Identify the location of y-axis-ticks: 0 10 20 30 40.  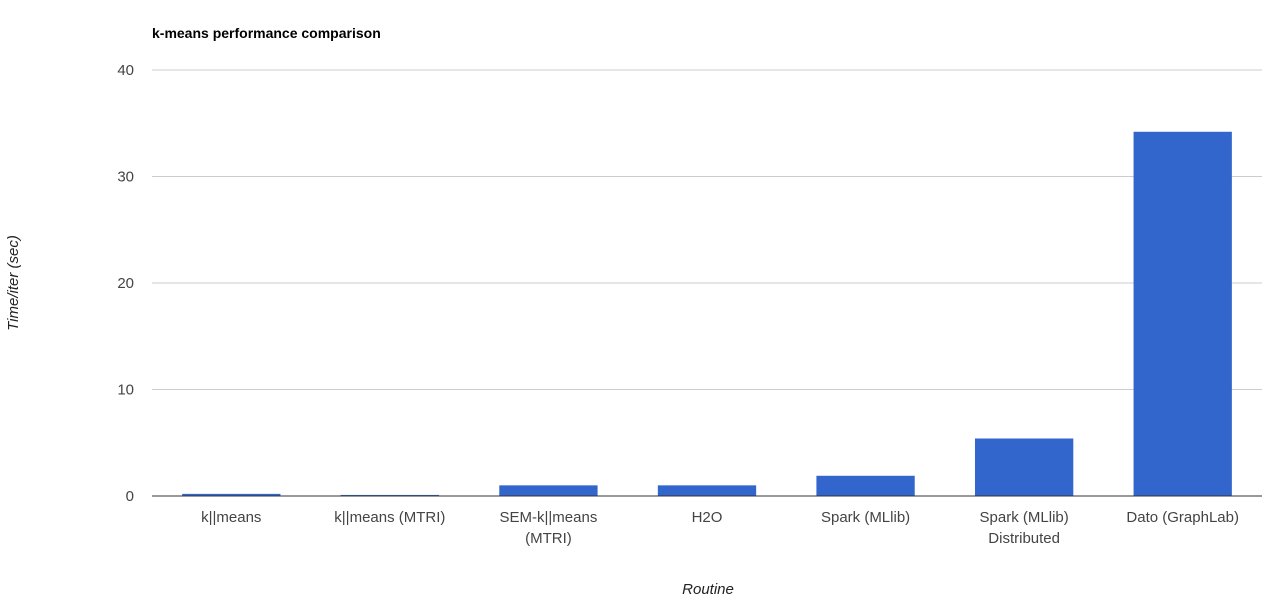
(125, 283).